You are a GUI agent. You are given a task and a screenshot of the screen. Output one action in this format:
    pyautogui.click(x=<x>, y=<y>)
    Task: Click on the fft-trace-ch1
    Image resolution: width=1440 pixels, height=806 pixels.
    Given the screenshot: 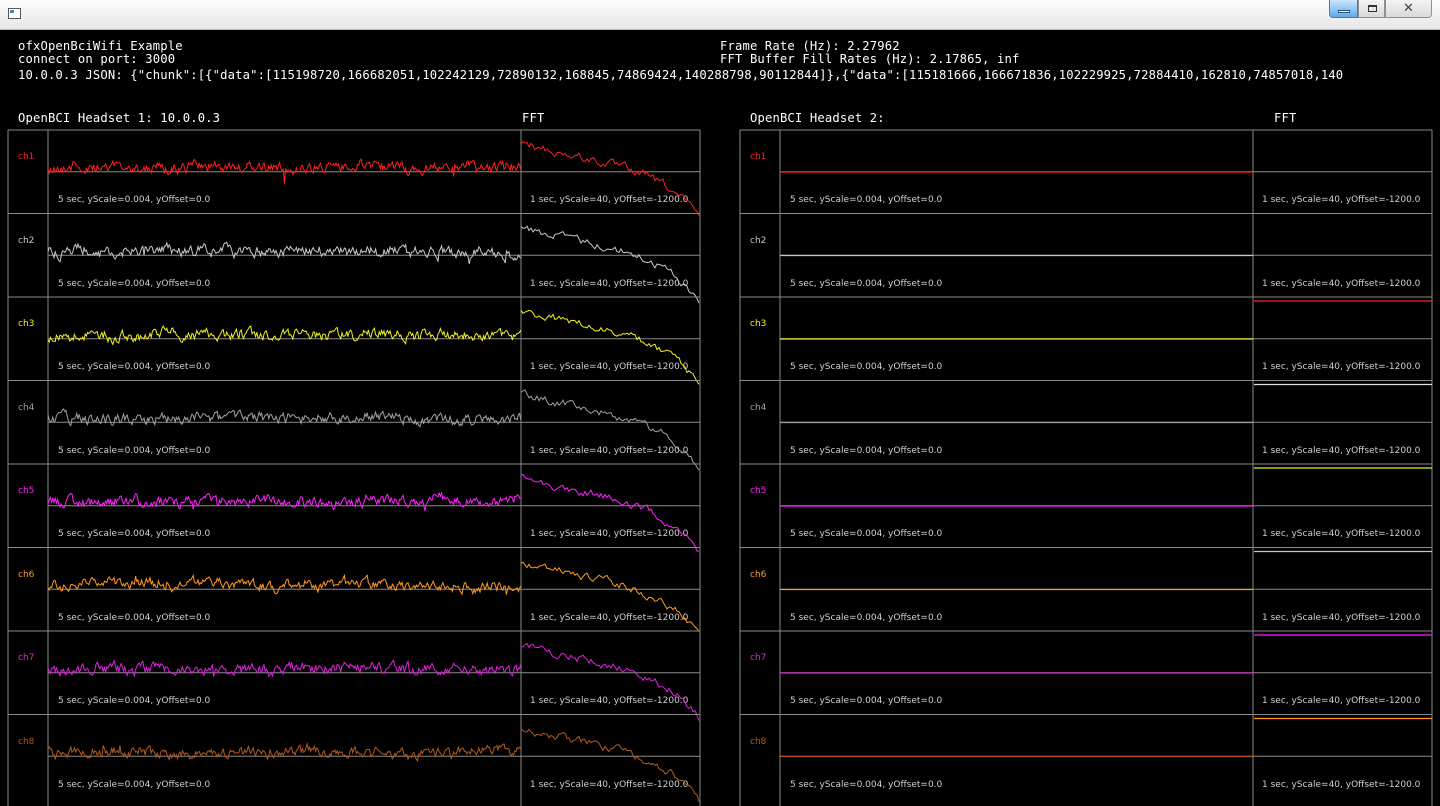 What is the action you would take?
    pyautogui.click(x=610, y=178)
    